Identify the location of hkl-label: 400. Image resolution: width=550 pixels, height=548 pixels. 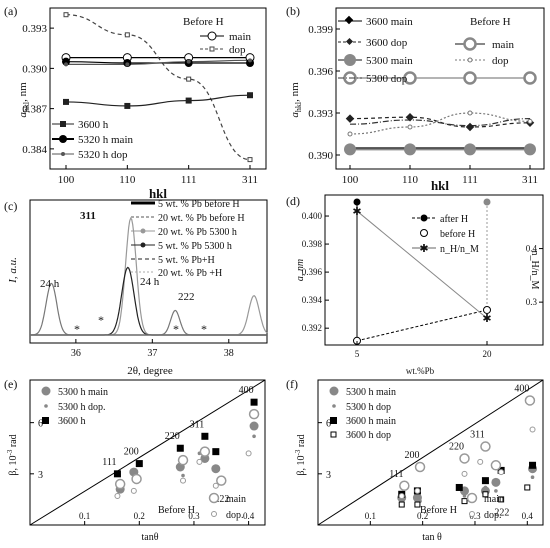
(521, 388).